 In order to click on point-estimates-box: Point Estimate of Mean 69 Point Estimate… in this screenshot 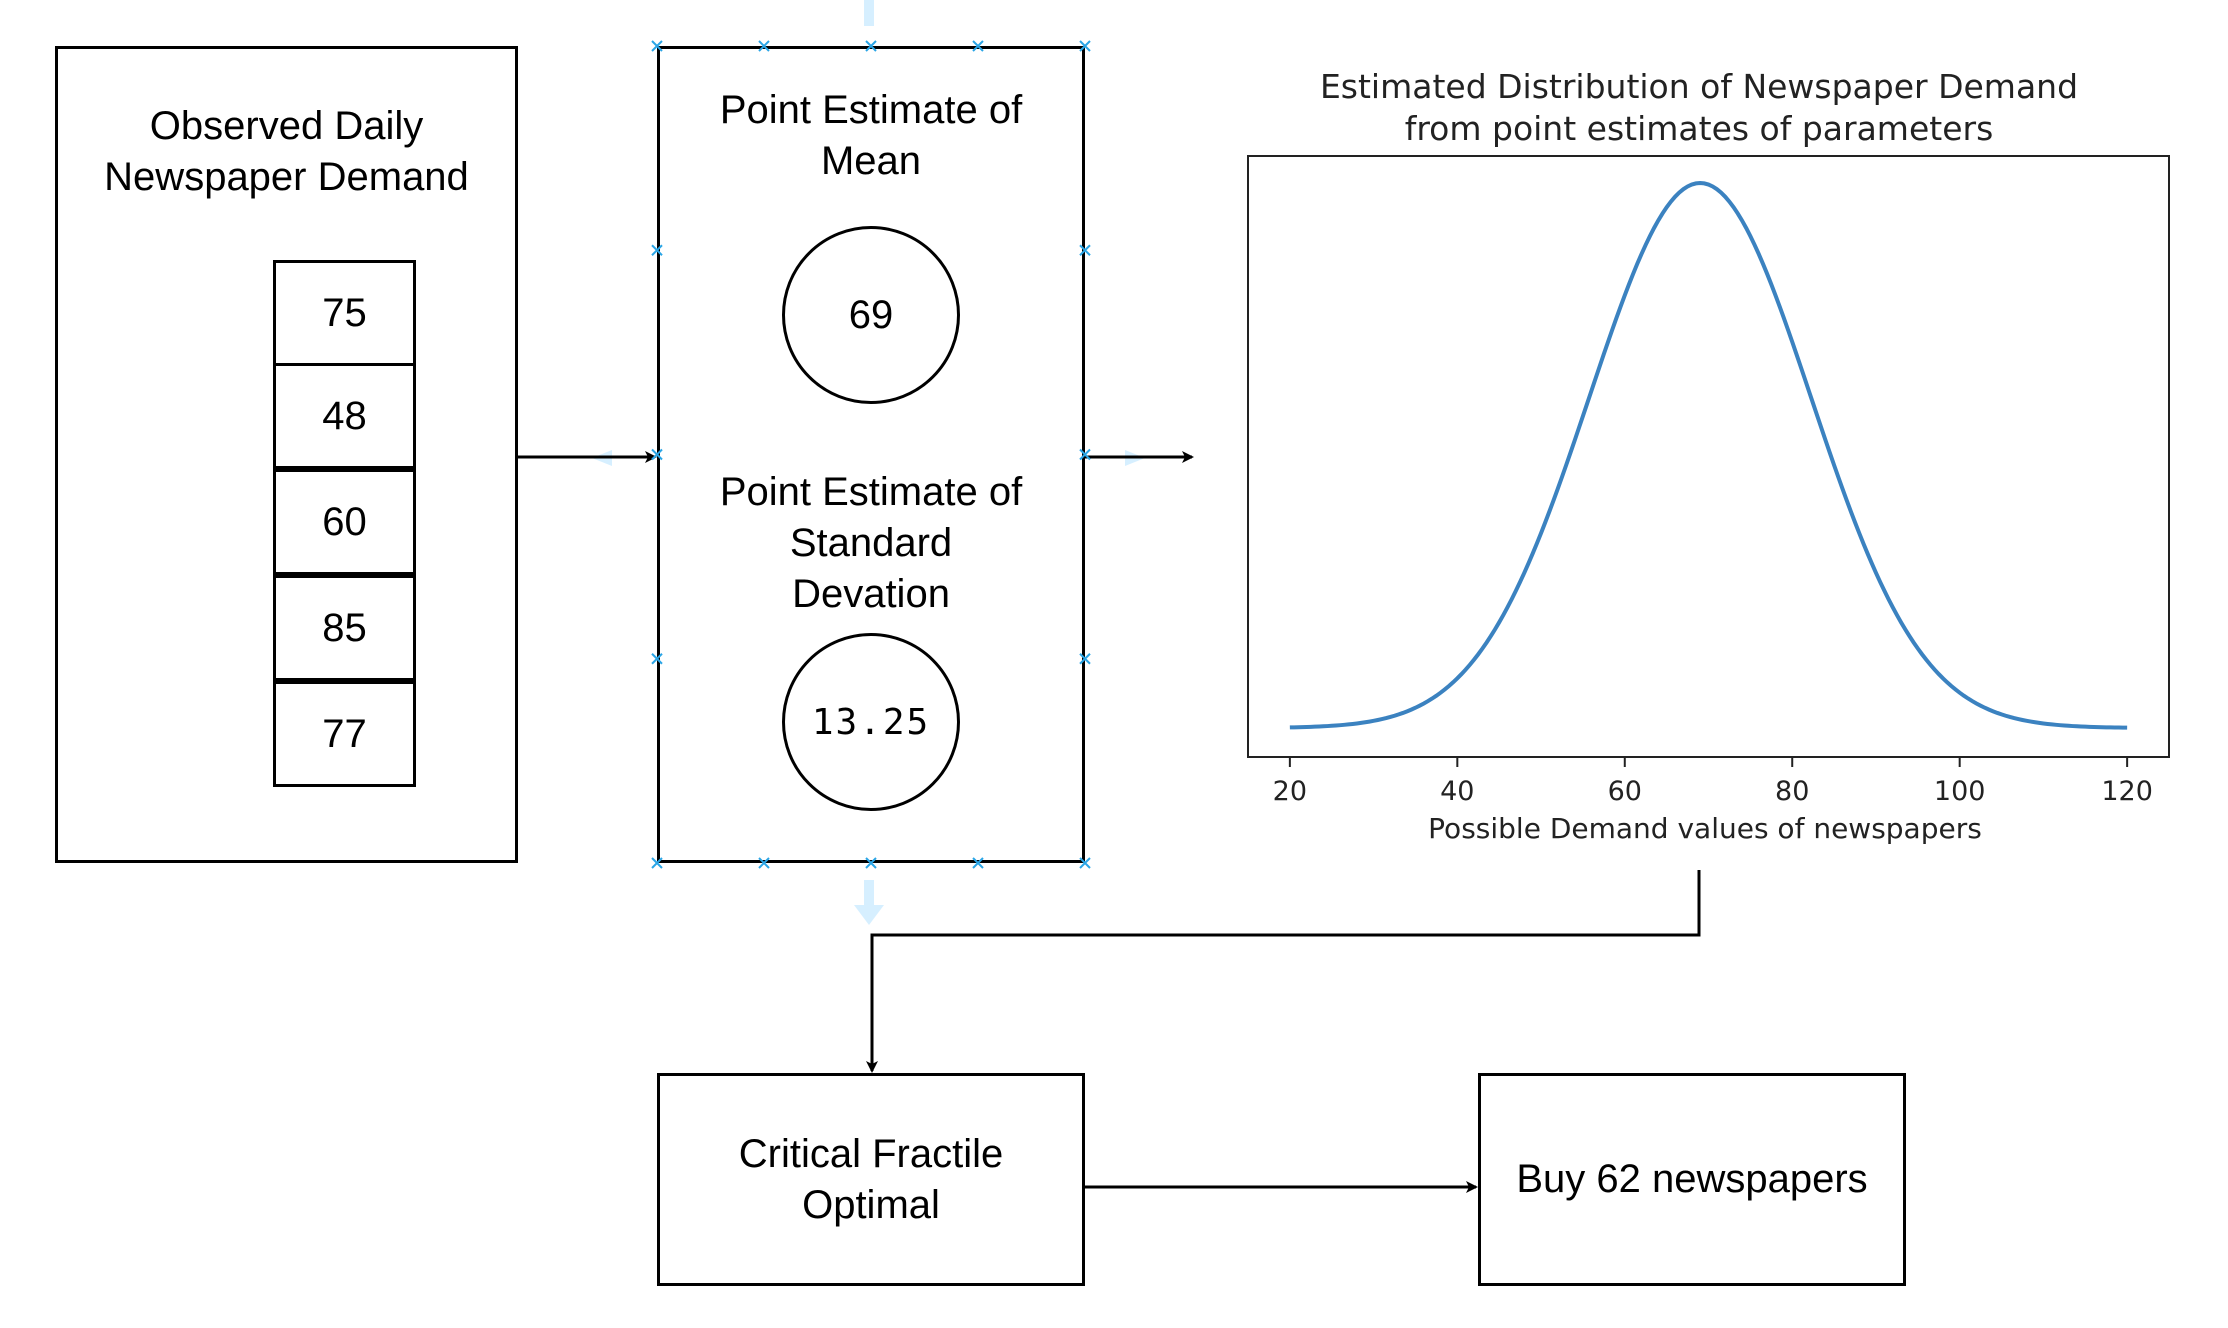, I will do `click(871, 454)`.